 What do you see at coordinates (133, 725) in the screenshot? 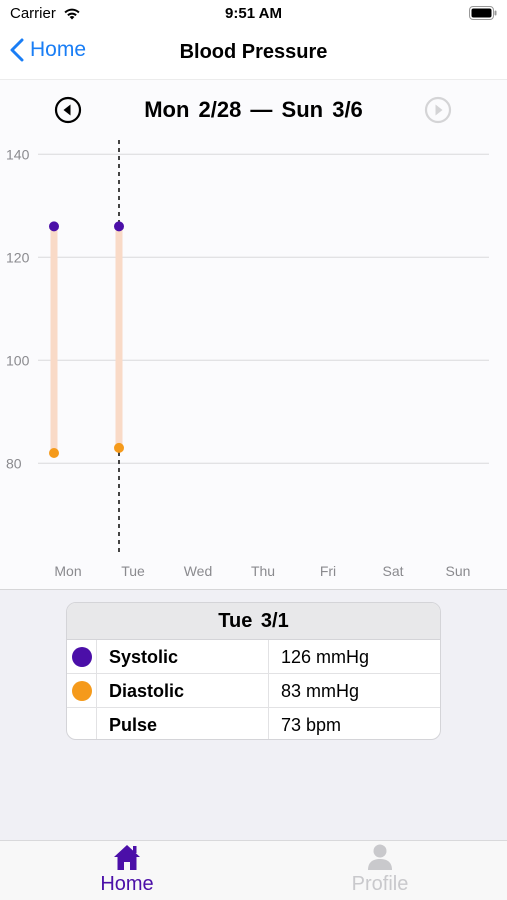
I see `reading-label: Pulse` at bounding box center [133, 725].